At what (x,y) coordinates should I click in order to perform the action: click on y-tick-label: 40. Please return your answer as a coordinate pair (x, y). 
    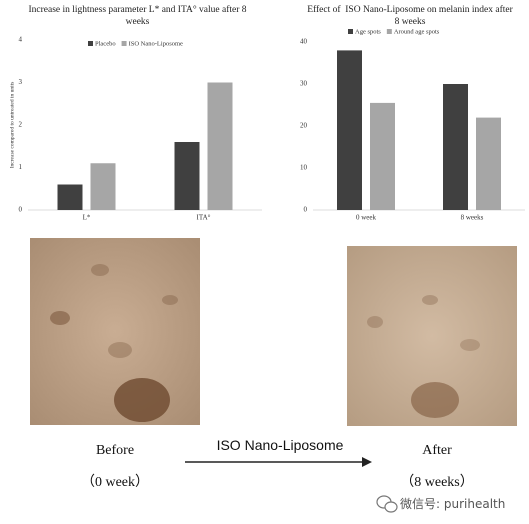
    Looking at the image, I should click on (304, 42).